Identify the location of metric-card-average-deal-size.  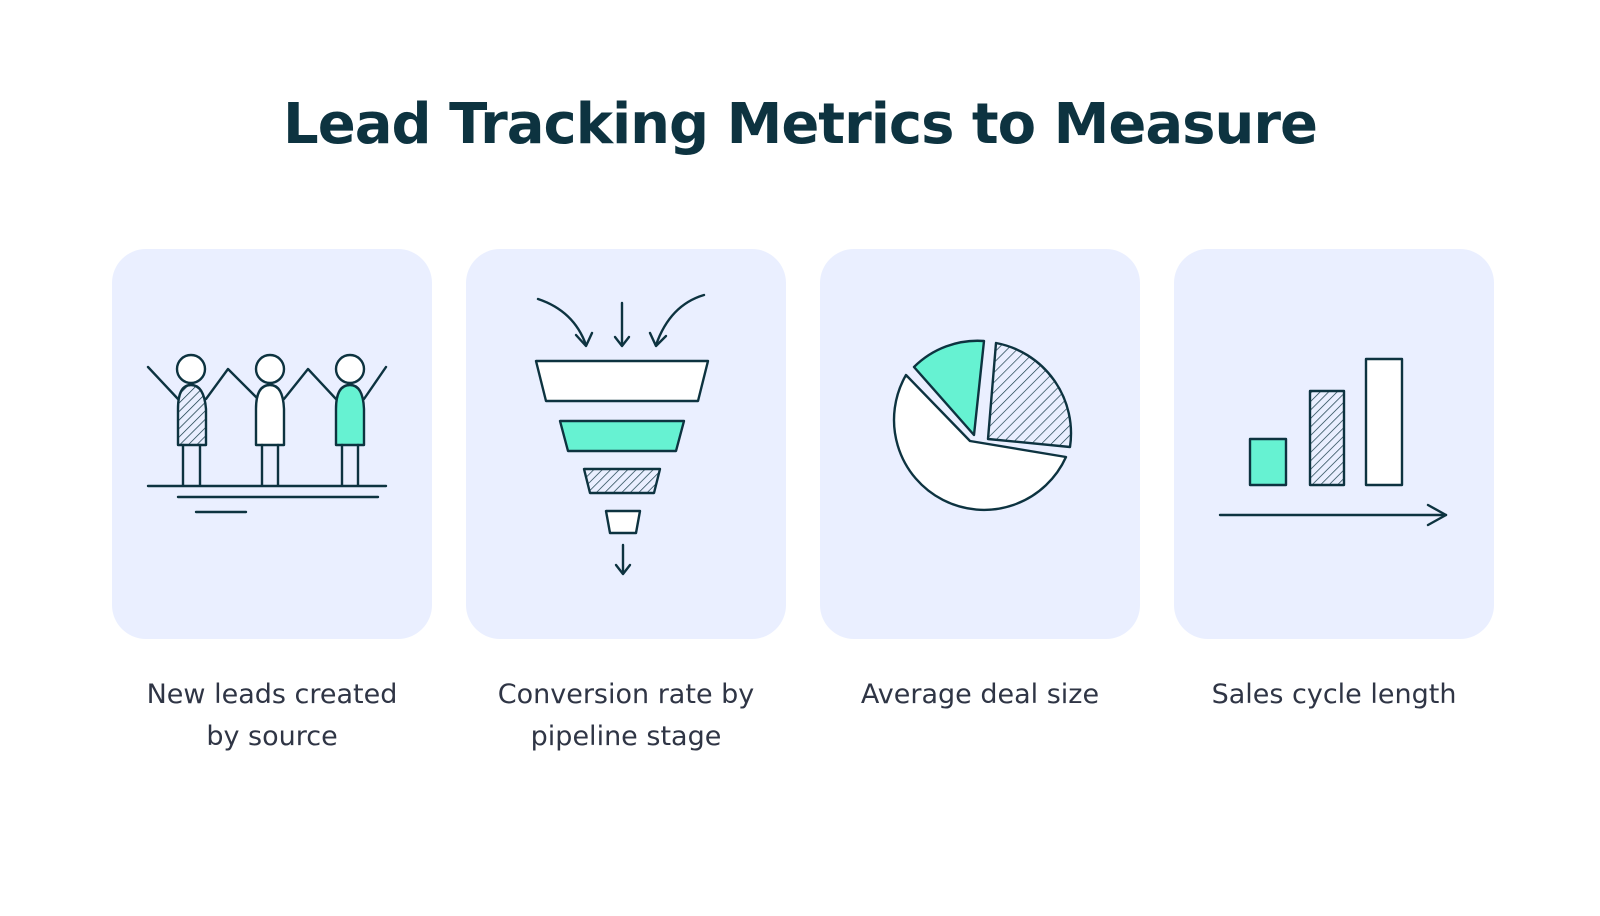
(980, 444).